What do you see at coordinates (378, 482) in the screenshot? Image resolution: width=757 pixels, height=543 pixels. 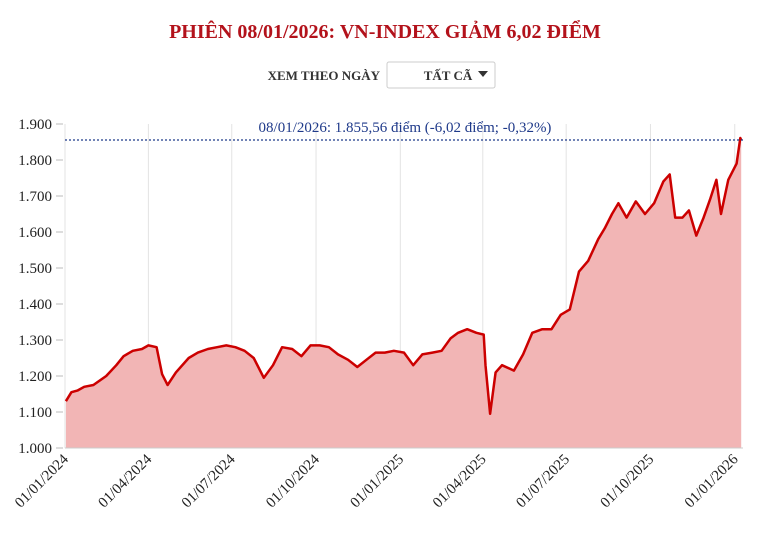 I see `x-tick-label: 01/01/2025` at bounding box center [378, 482].